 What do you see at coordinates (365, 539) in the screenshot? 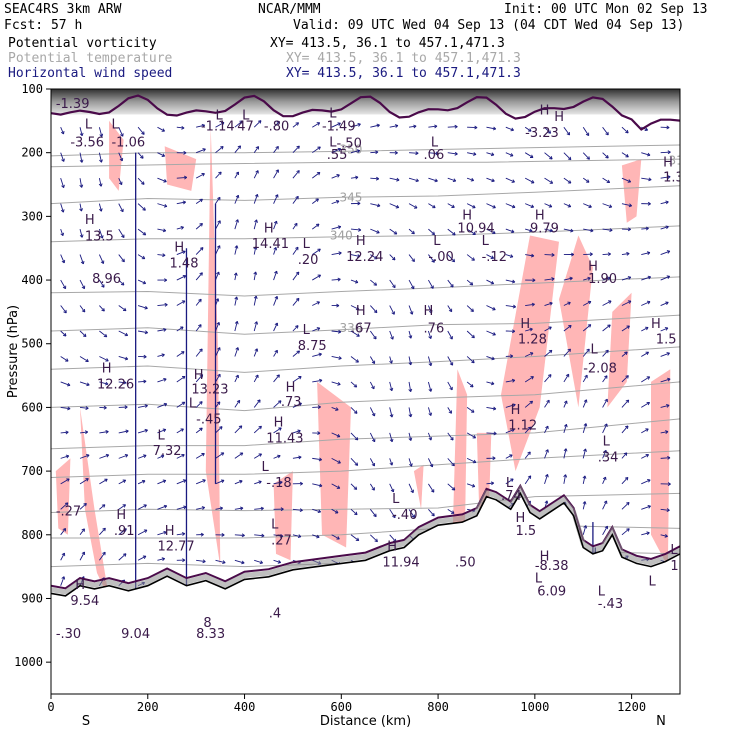
I see `surface-shading` at bounding box center [365, 539].